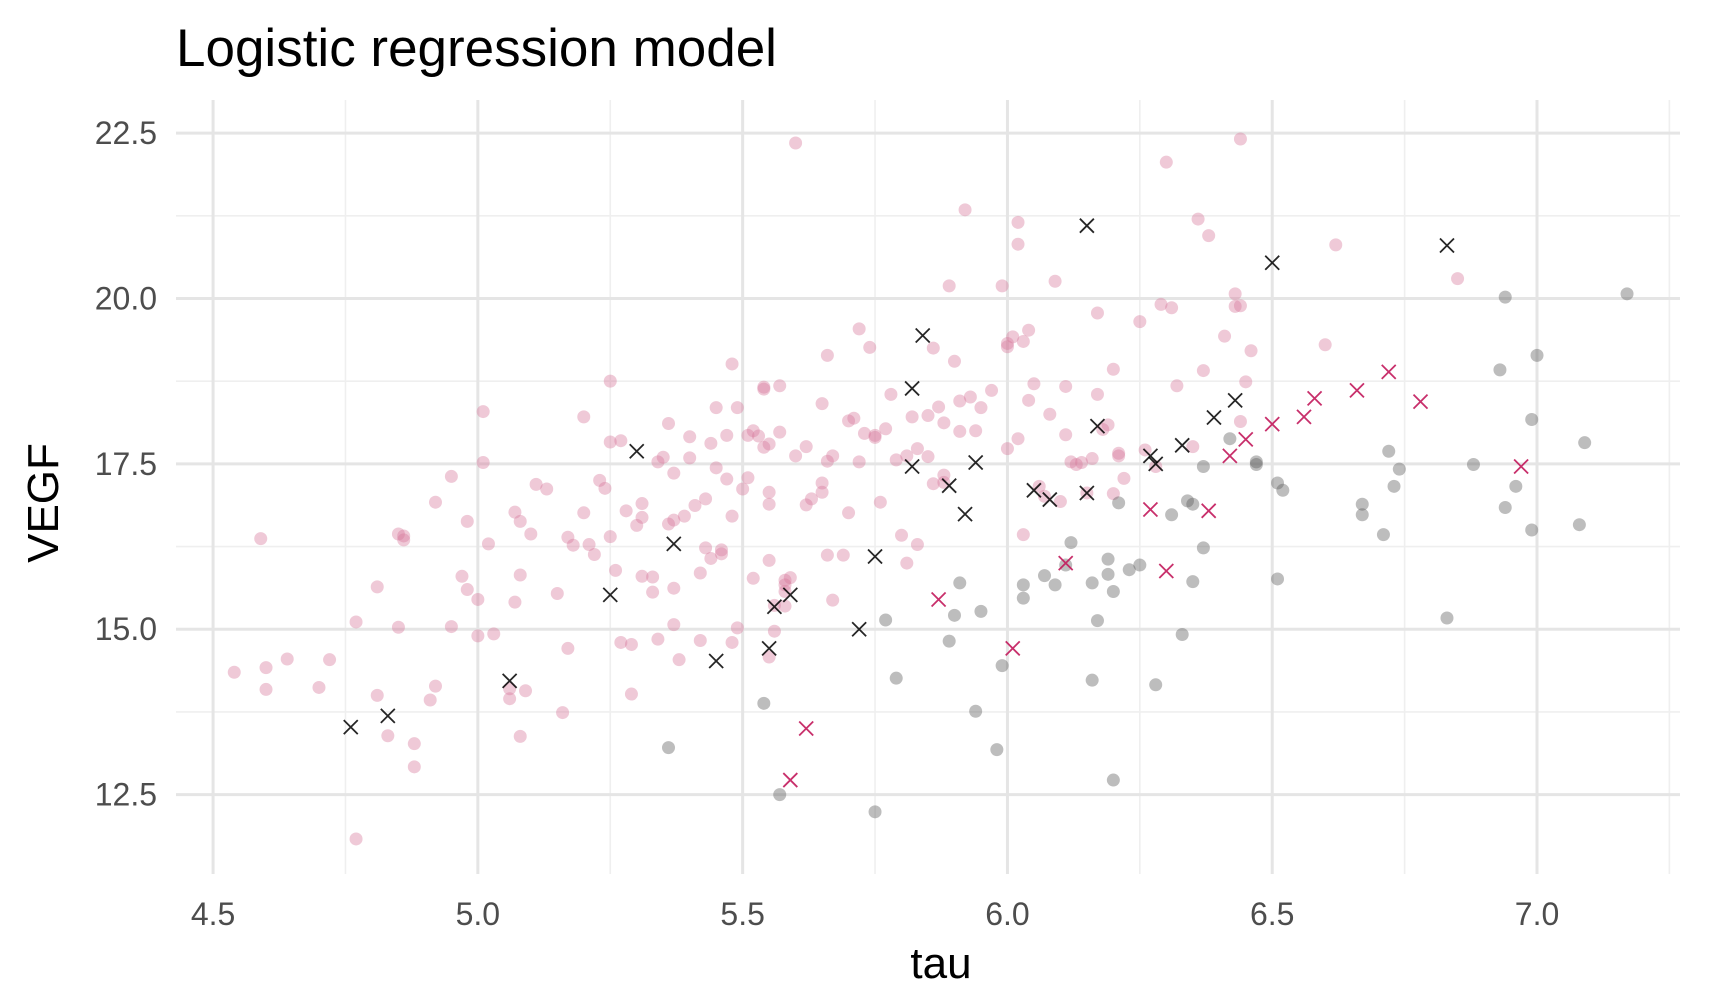 This screenshot has width=1728, height=1008. I want to click on y-axis-tick-labels: 12.5 15.0 17.5 20.0 22.5, so click(126, 464).